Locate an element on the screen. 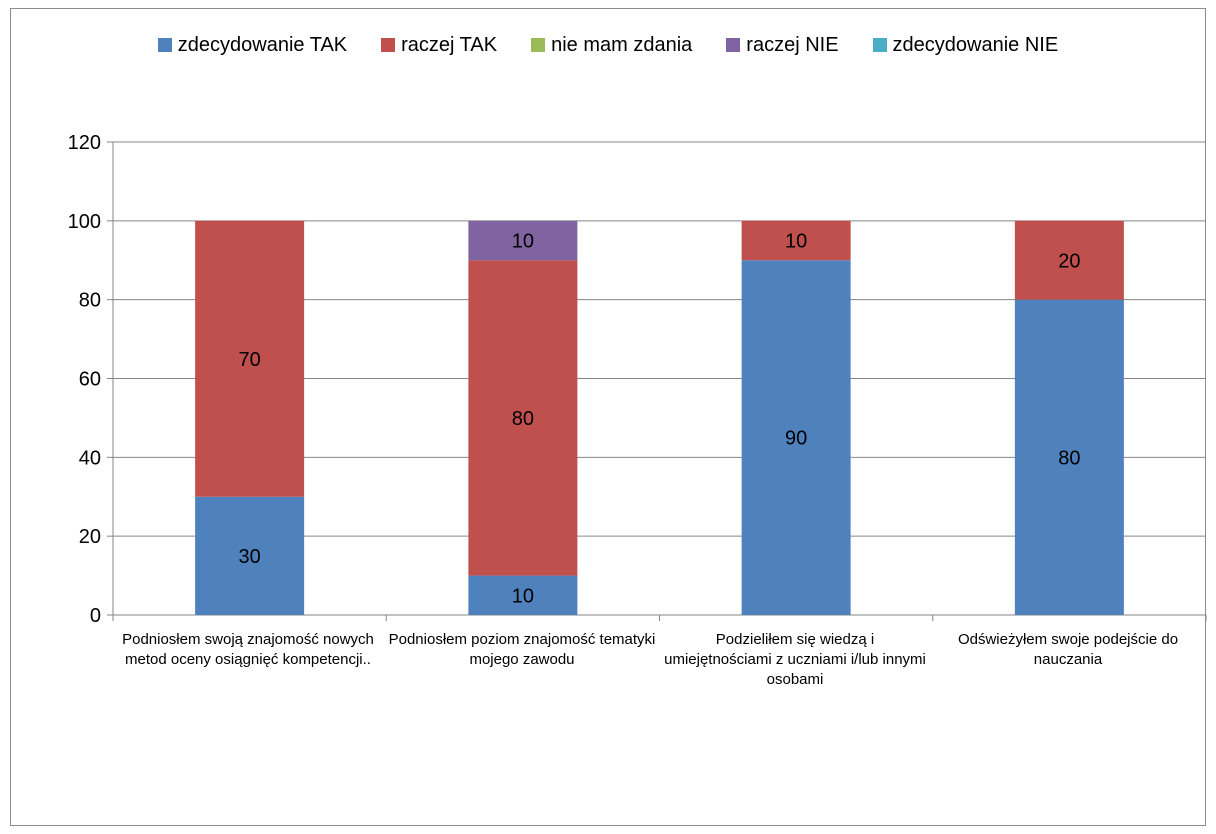 Image resolution: width=1216 pixels, height=834 pixels. category-label-3: Odświeżyłem swoje podejście do nauczania is located at coordinates (1068, 649).